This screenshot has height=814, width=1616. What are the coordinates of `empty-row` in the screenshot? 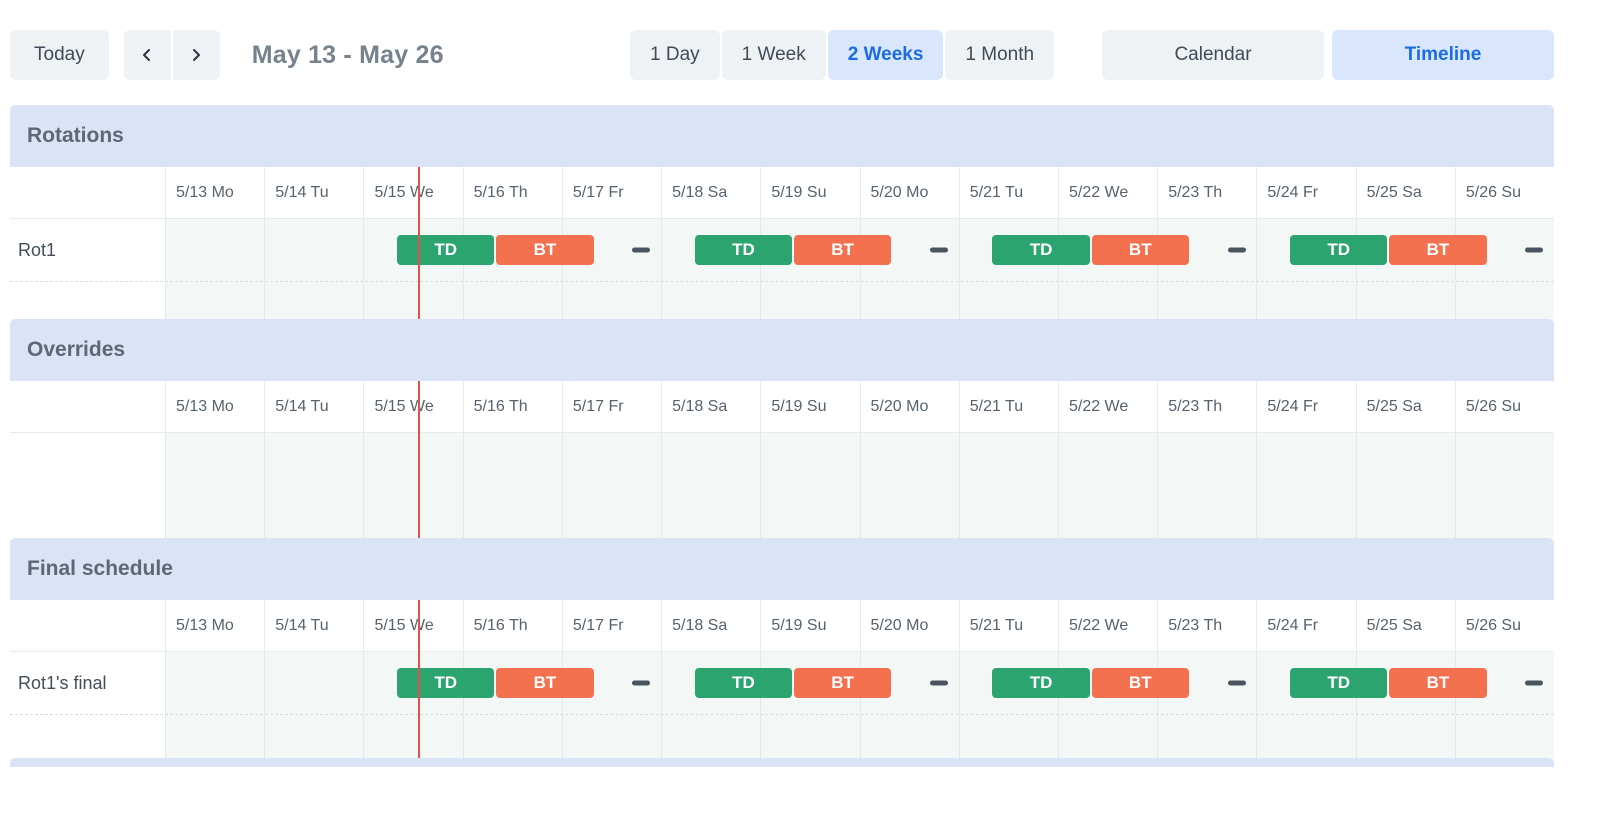 It's located at (782, 485).